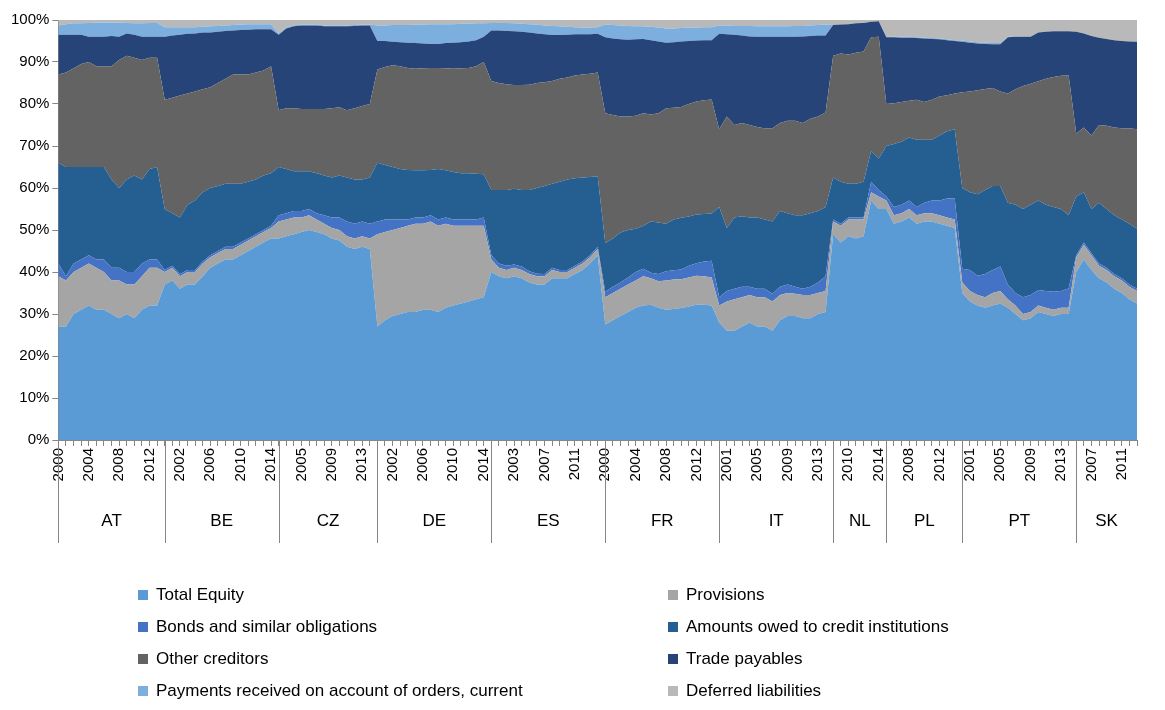 Image resolution: width=1165 pixels, height=710 pixels. Describe the element at coordinates (548, 520) in the screenshot. I see `text: ES` at that location.